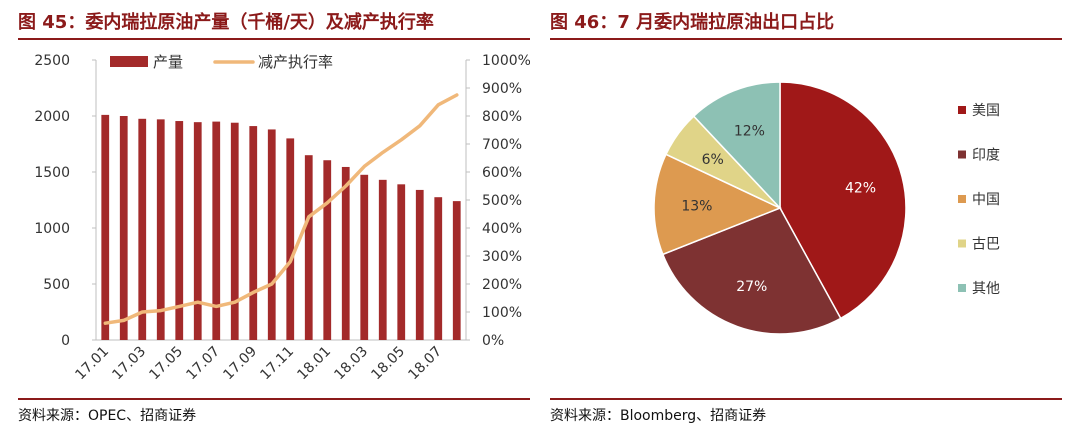 This screenshot has height=429, width=1069. Describe the element at coordinates (425, 364) in the screenshot. I see `x-tick-label: 18.07` at that location.